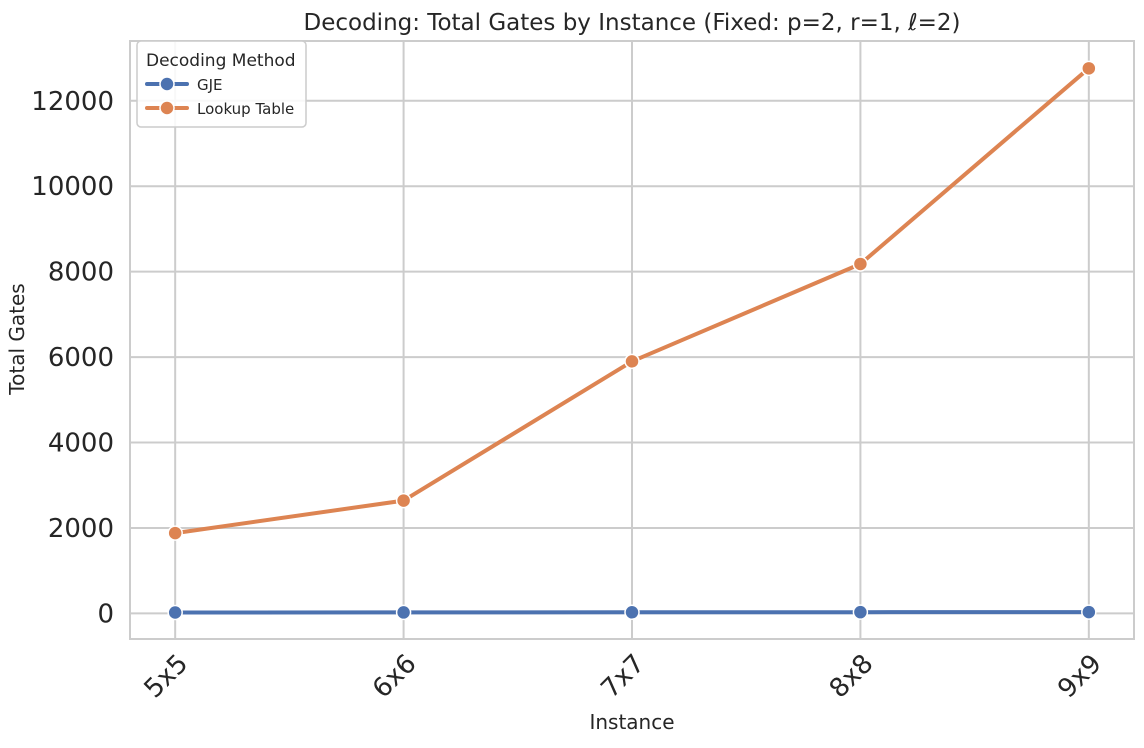  I want to click on legend-title: Decoding Method, so click(221, 61).